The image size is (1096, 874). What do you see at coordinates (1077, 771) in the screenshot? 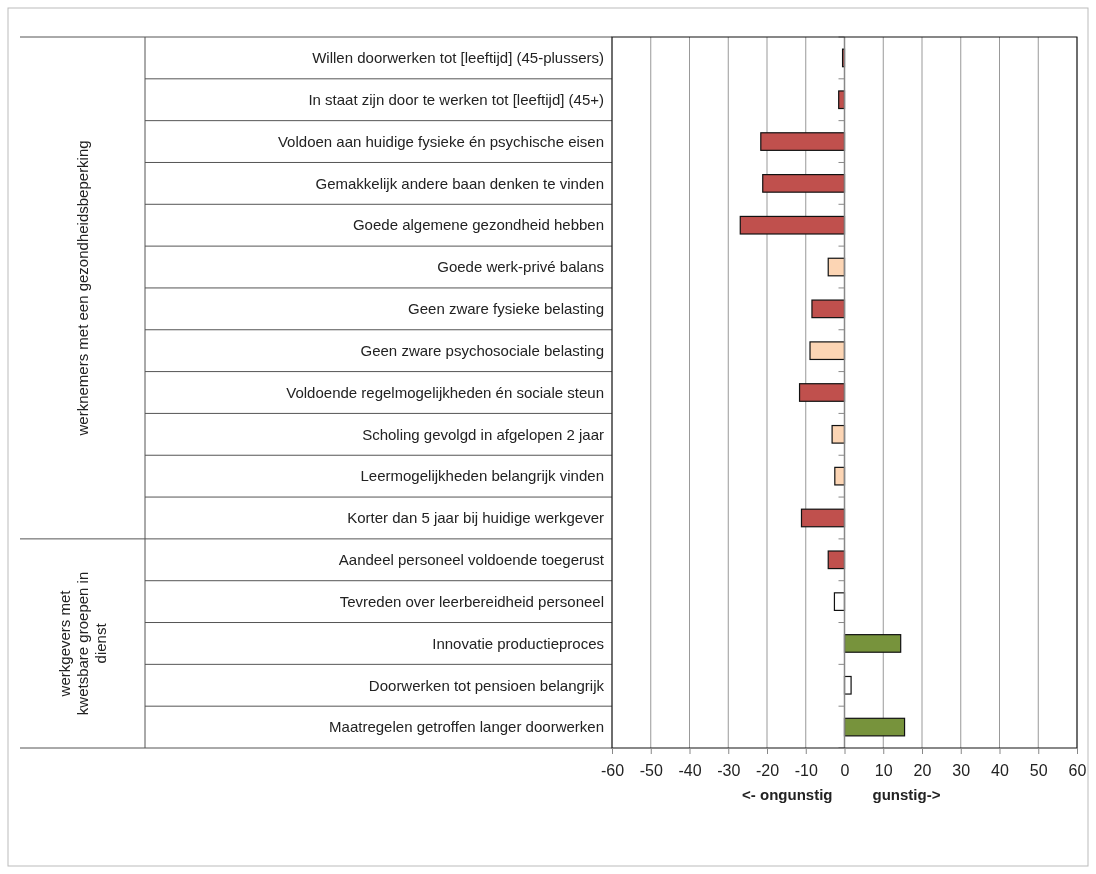
I see `x-tick-label: 60` at bounding box center [1077, 771].